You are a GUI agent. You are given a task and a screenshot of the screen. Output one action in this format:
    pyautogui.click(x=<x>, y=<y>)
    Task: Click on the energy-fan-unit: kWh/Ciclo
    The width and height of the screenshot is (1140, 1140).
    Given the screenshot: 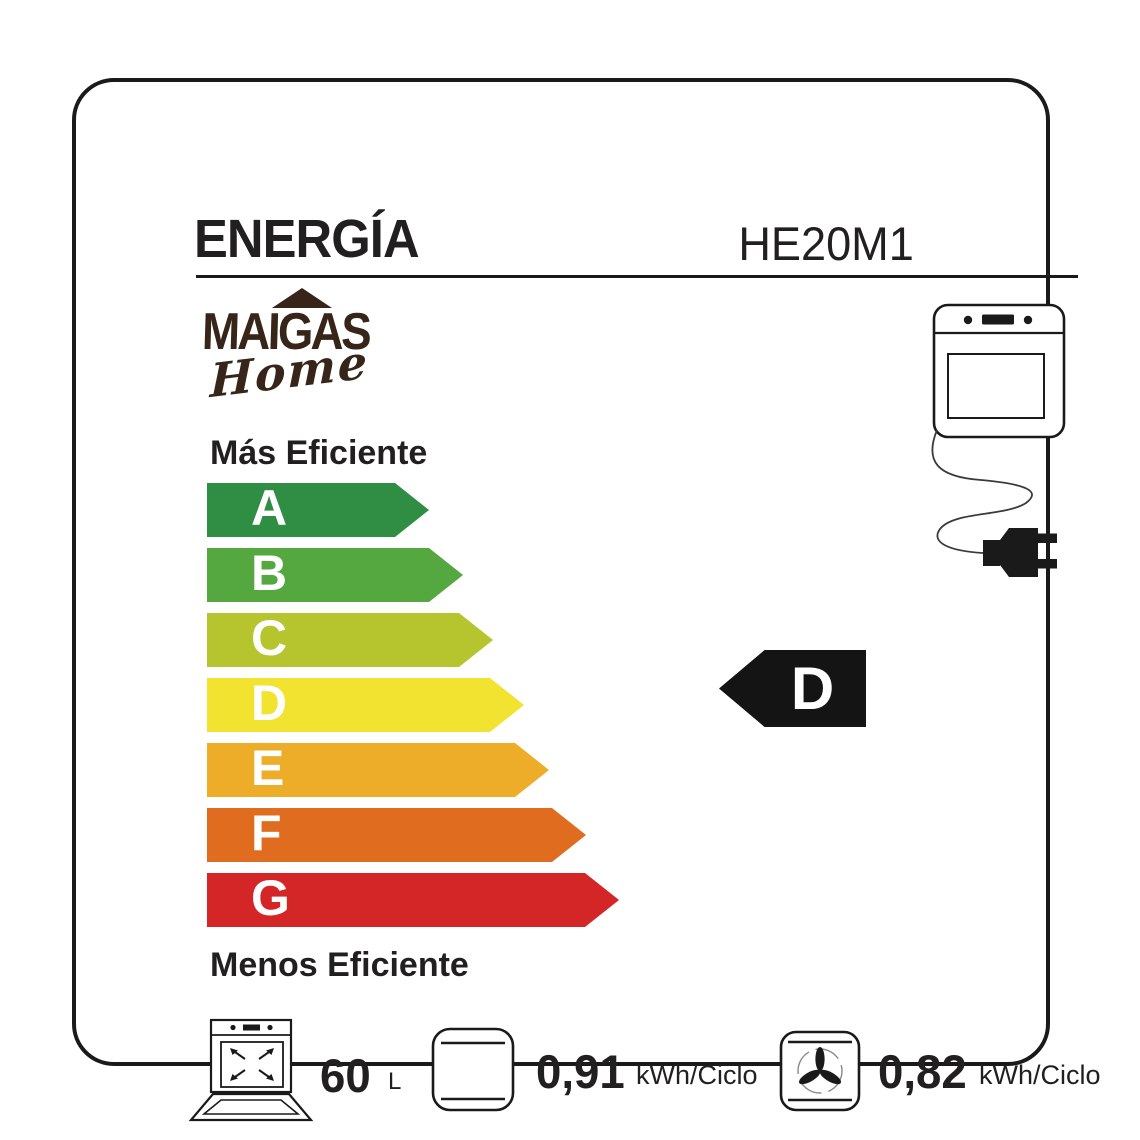 What is the action you would take?
    pyautogui.click(x=1040, y=1075)
    